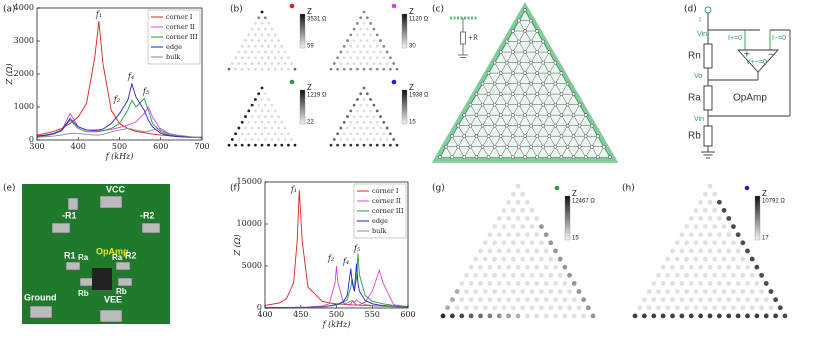 Image resolution: width=814 pixels, height=339 pixels. Describe the element at coordinates (119, 118) in the screenshot. I see `series-line` at that location.